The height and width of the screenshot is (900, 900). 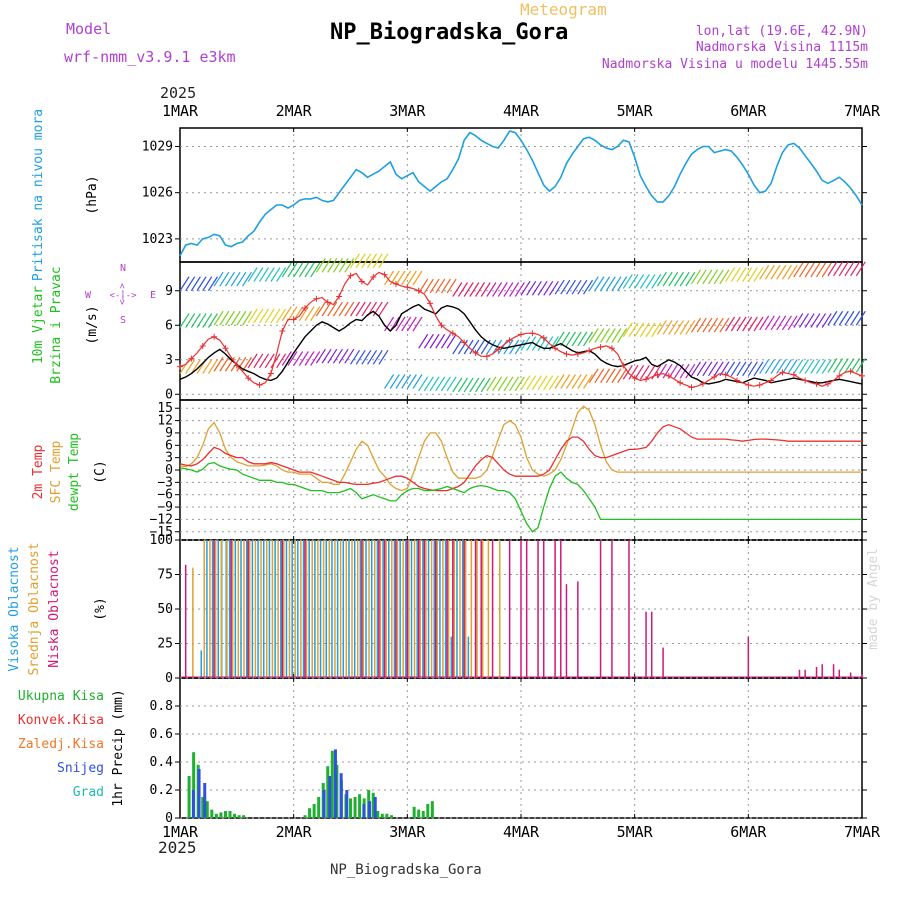 What do you see at coordinates (165, 644) in the screenshot?
I see `y-tick-label-cloud: 25` at bounding box center [165, 644].